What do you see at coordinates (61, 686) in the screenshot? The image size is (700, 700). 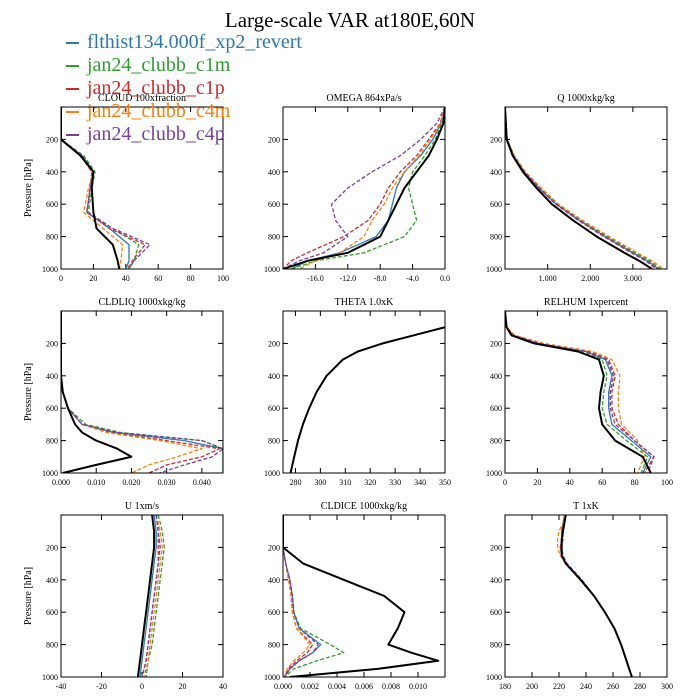 I see `x-tick-label: -40` at bounding box center [61, 686].